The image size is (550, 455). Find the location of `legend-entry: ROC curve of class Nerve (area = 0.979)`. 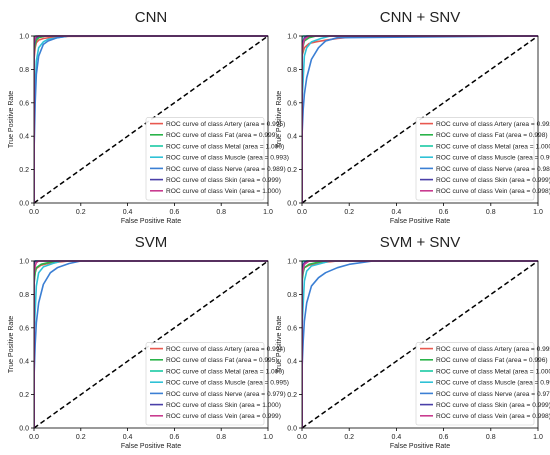

legend-entry: ROC curve of class Nerve (area = 0.979) is located at coordinates (226, 394).